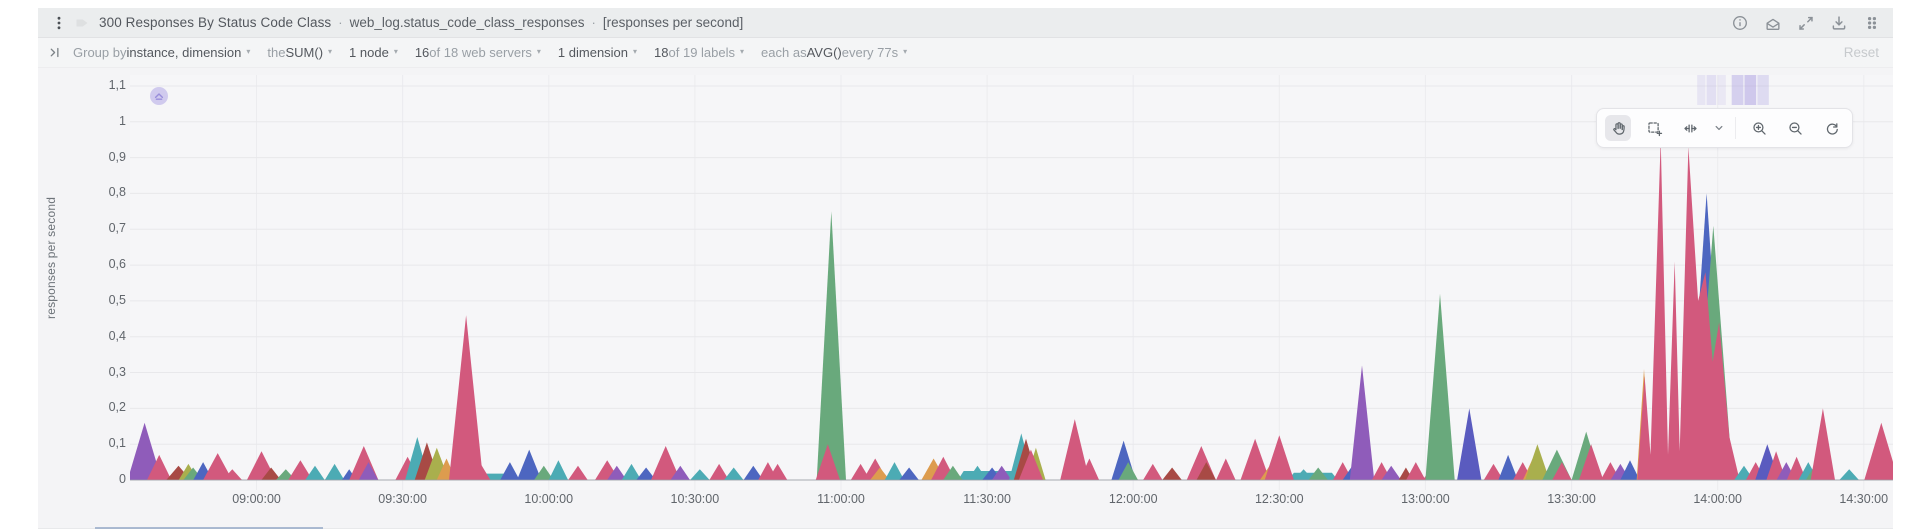 This screenshot has width=1920, height=529. I want to click on labels-label: of 19 labels, so click(702, 52).